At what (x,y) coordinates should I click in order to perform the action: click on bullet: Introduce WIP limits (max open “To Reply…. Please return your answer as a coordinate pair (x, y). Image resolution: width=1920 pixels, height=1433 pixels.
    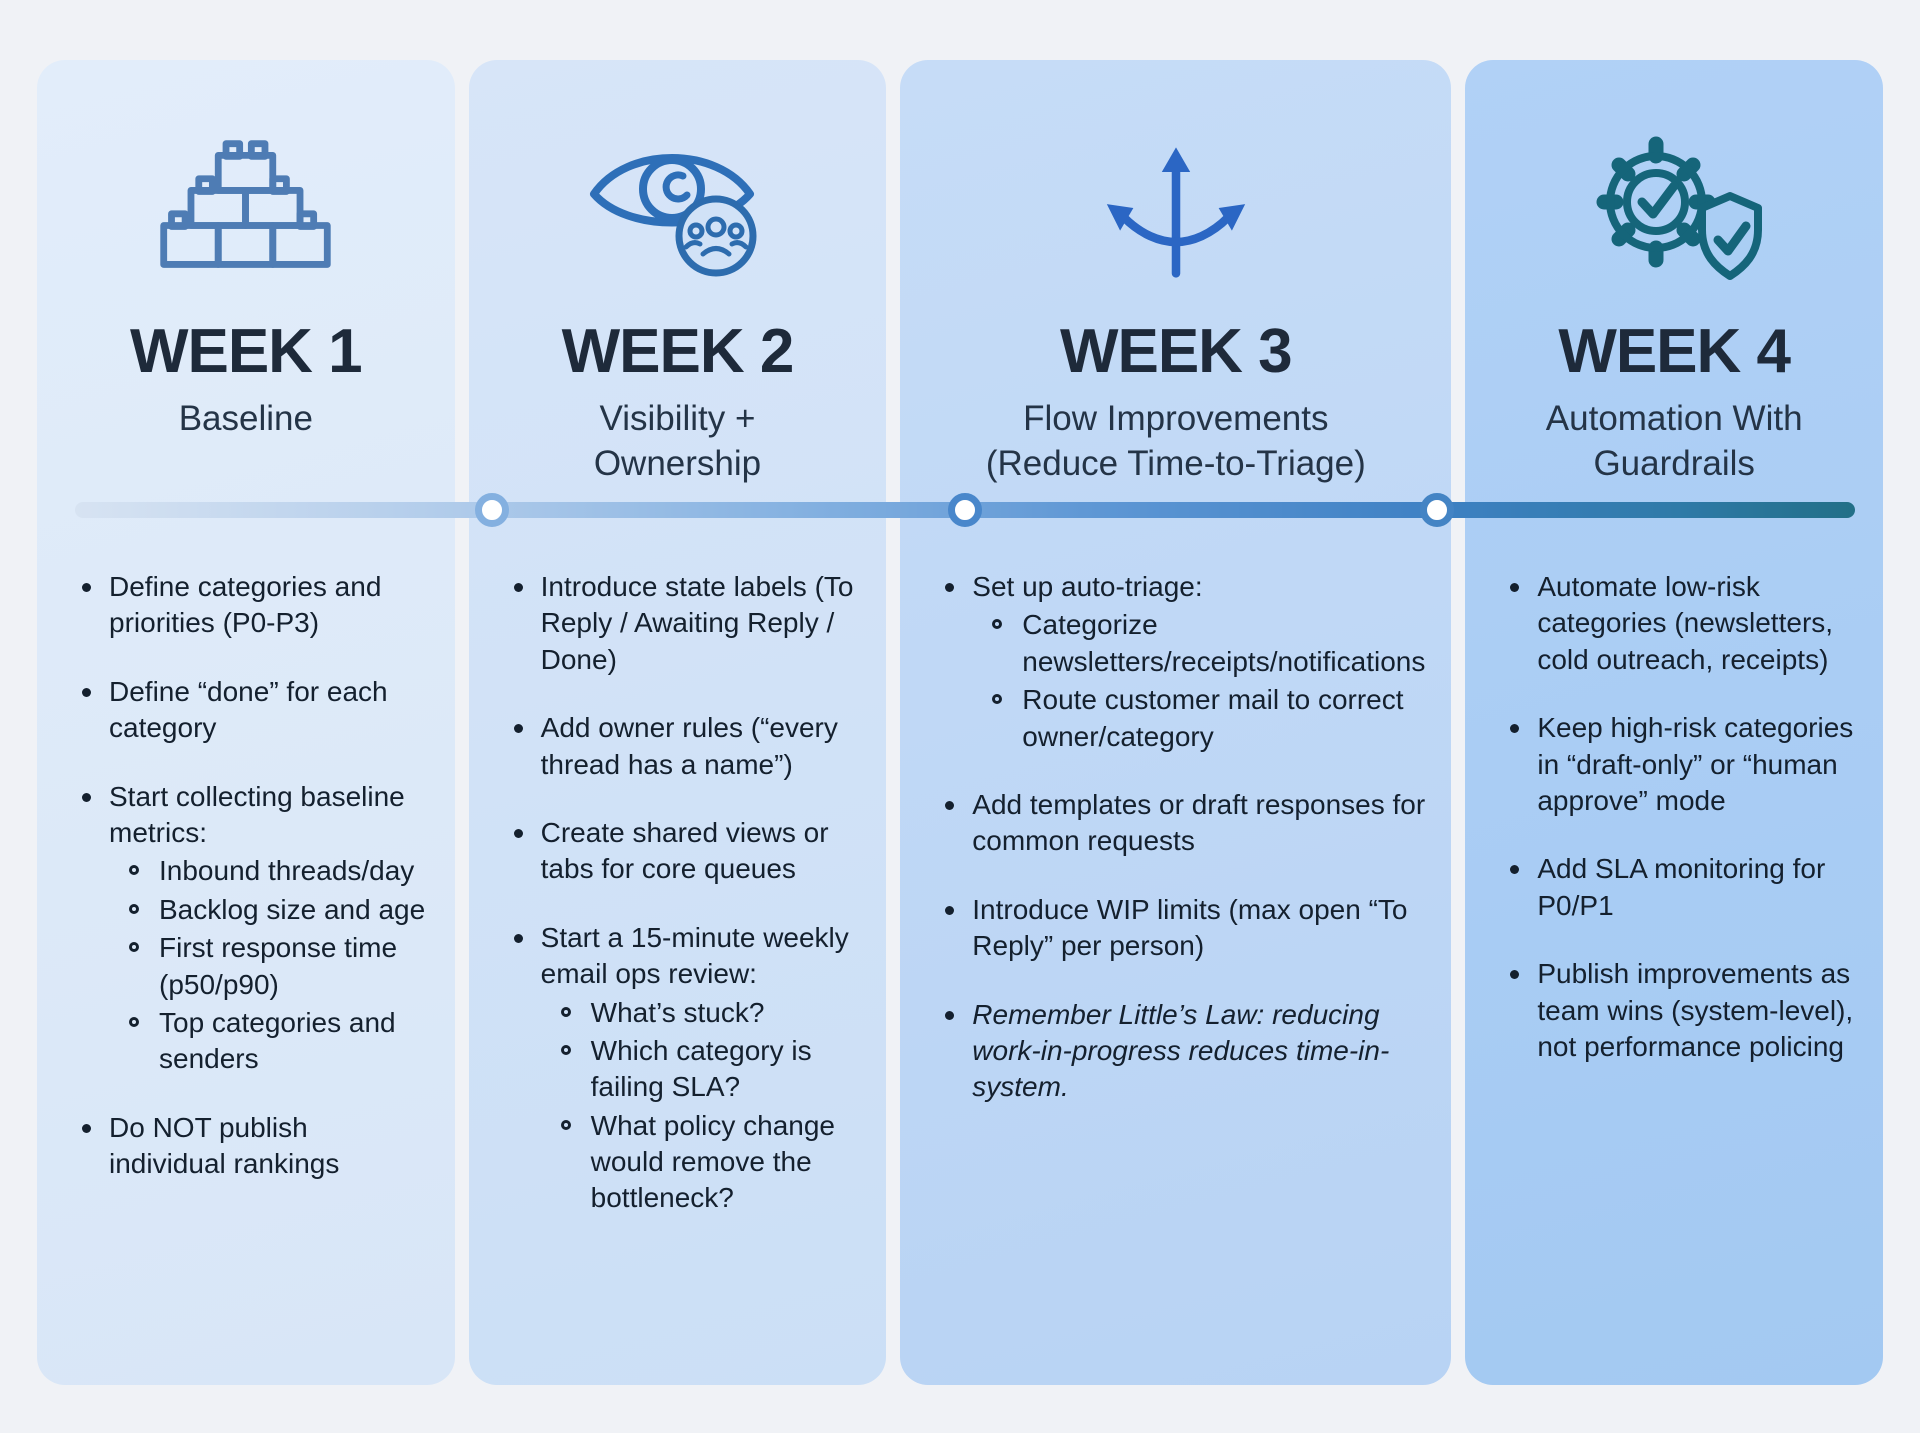
    Looking at the image, I should click on (1182, 928).